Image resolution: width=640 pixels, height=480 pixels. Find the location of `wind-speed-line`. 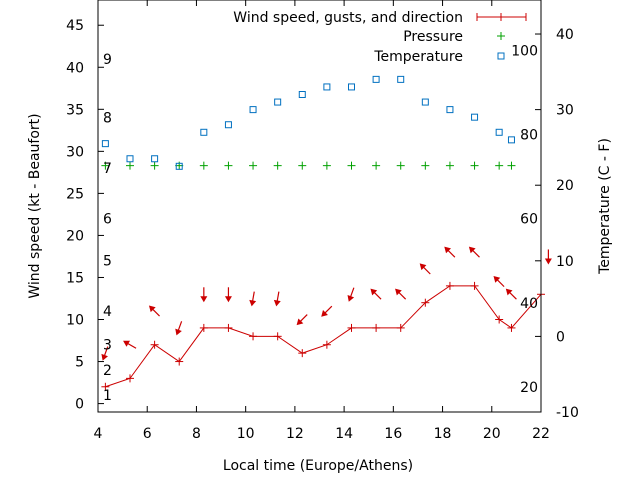

wind-speed-line is located at coordinates (323, 336).